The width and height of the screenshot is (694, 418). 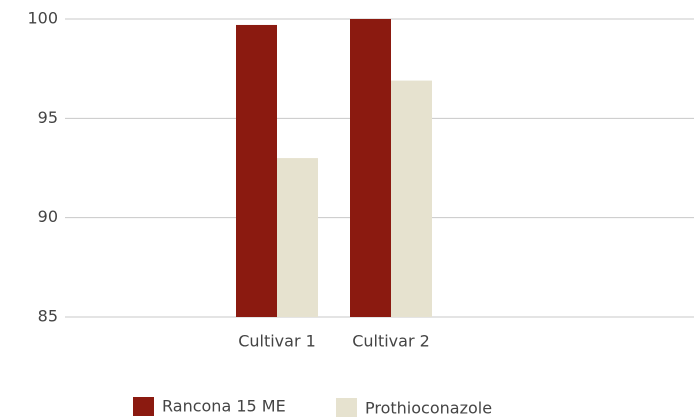 What do you see at coordinates (48, 117) in the screenshot?
I see `y-tick-label: 95` at bounding box center [48, 117].